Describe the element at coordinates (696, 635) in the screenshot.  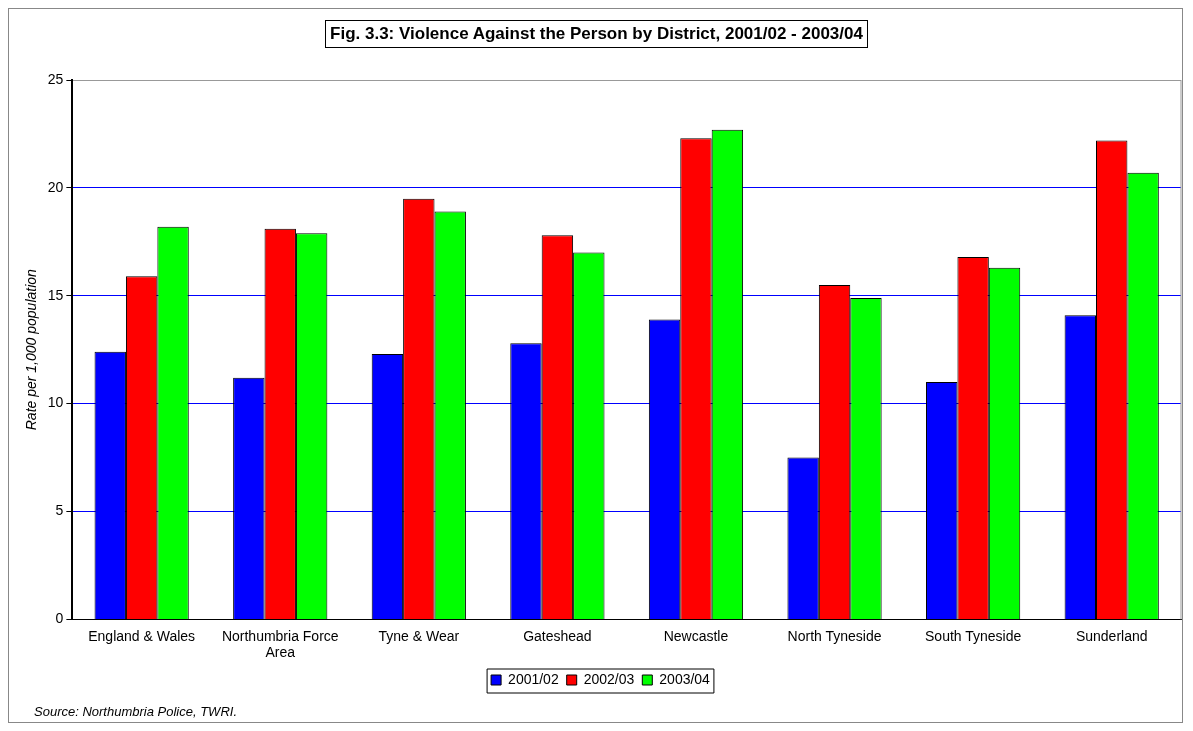
I see `x-tick-label: Newcastle` at that location.